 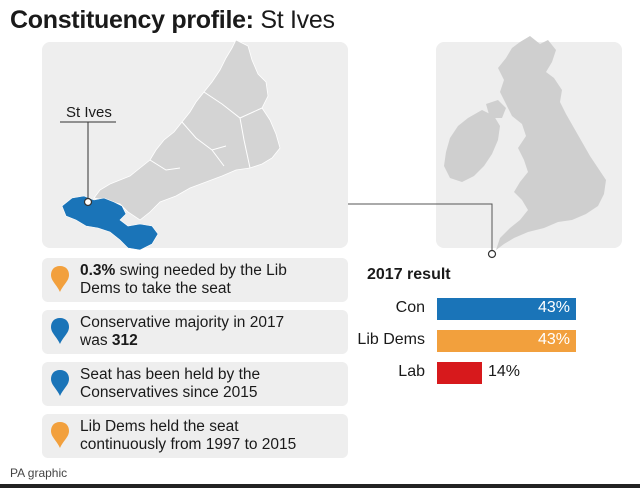 I want to click on bar-row: Lab 14%, so click(x=485, y=373).